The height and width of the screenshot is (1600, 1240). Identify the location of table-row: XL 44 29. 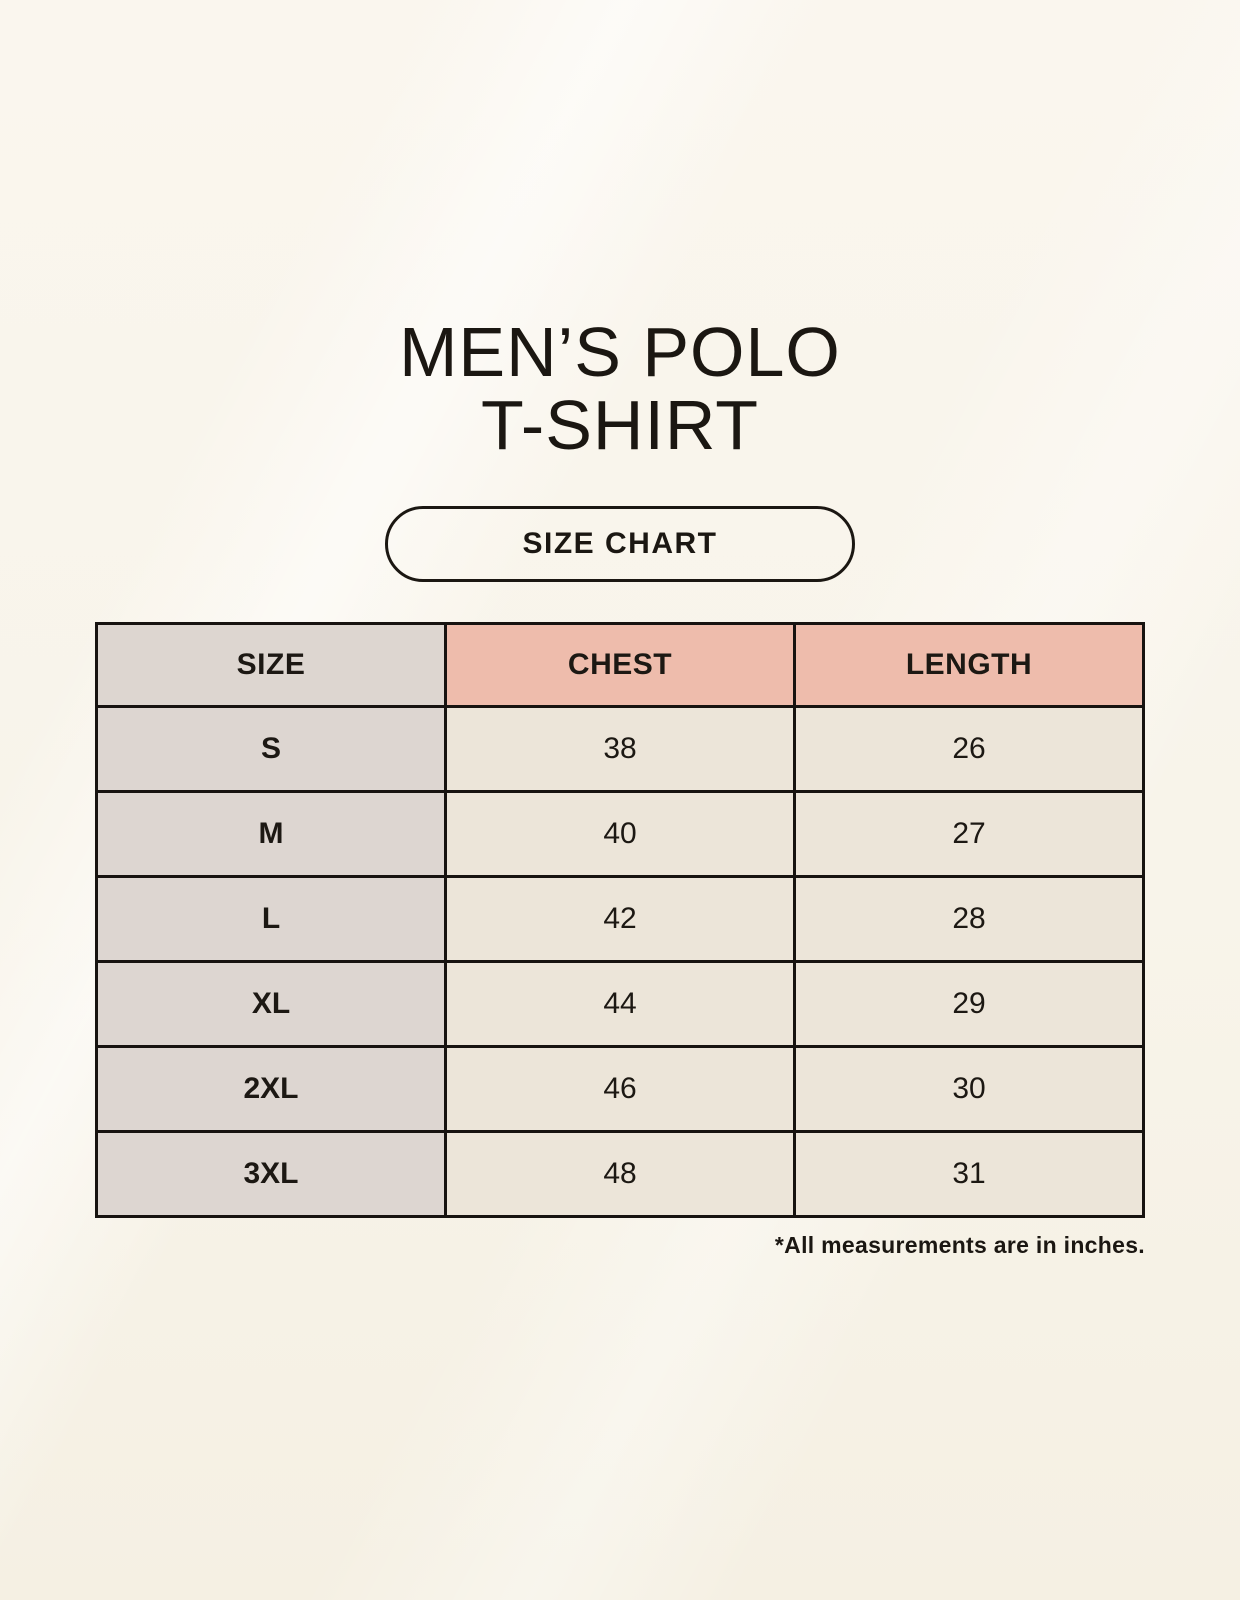
(620, 1003).